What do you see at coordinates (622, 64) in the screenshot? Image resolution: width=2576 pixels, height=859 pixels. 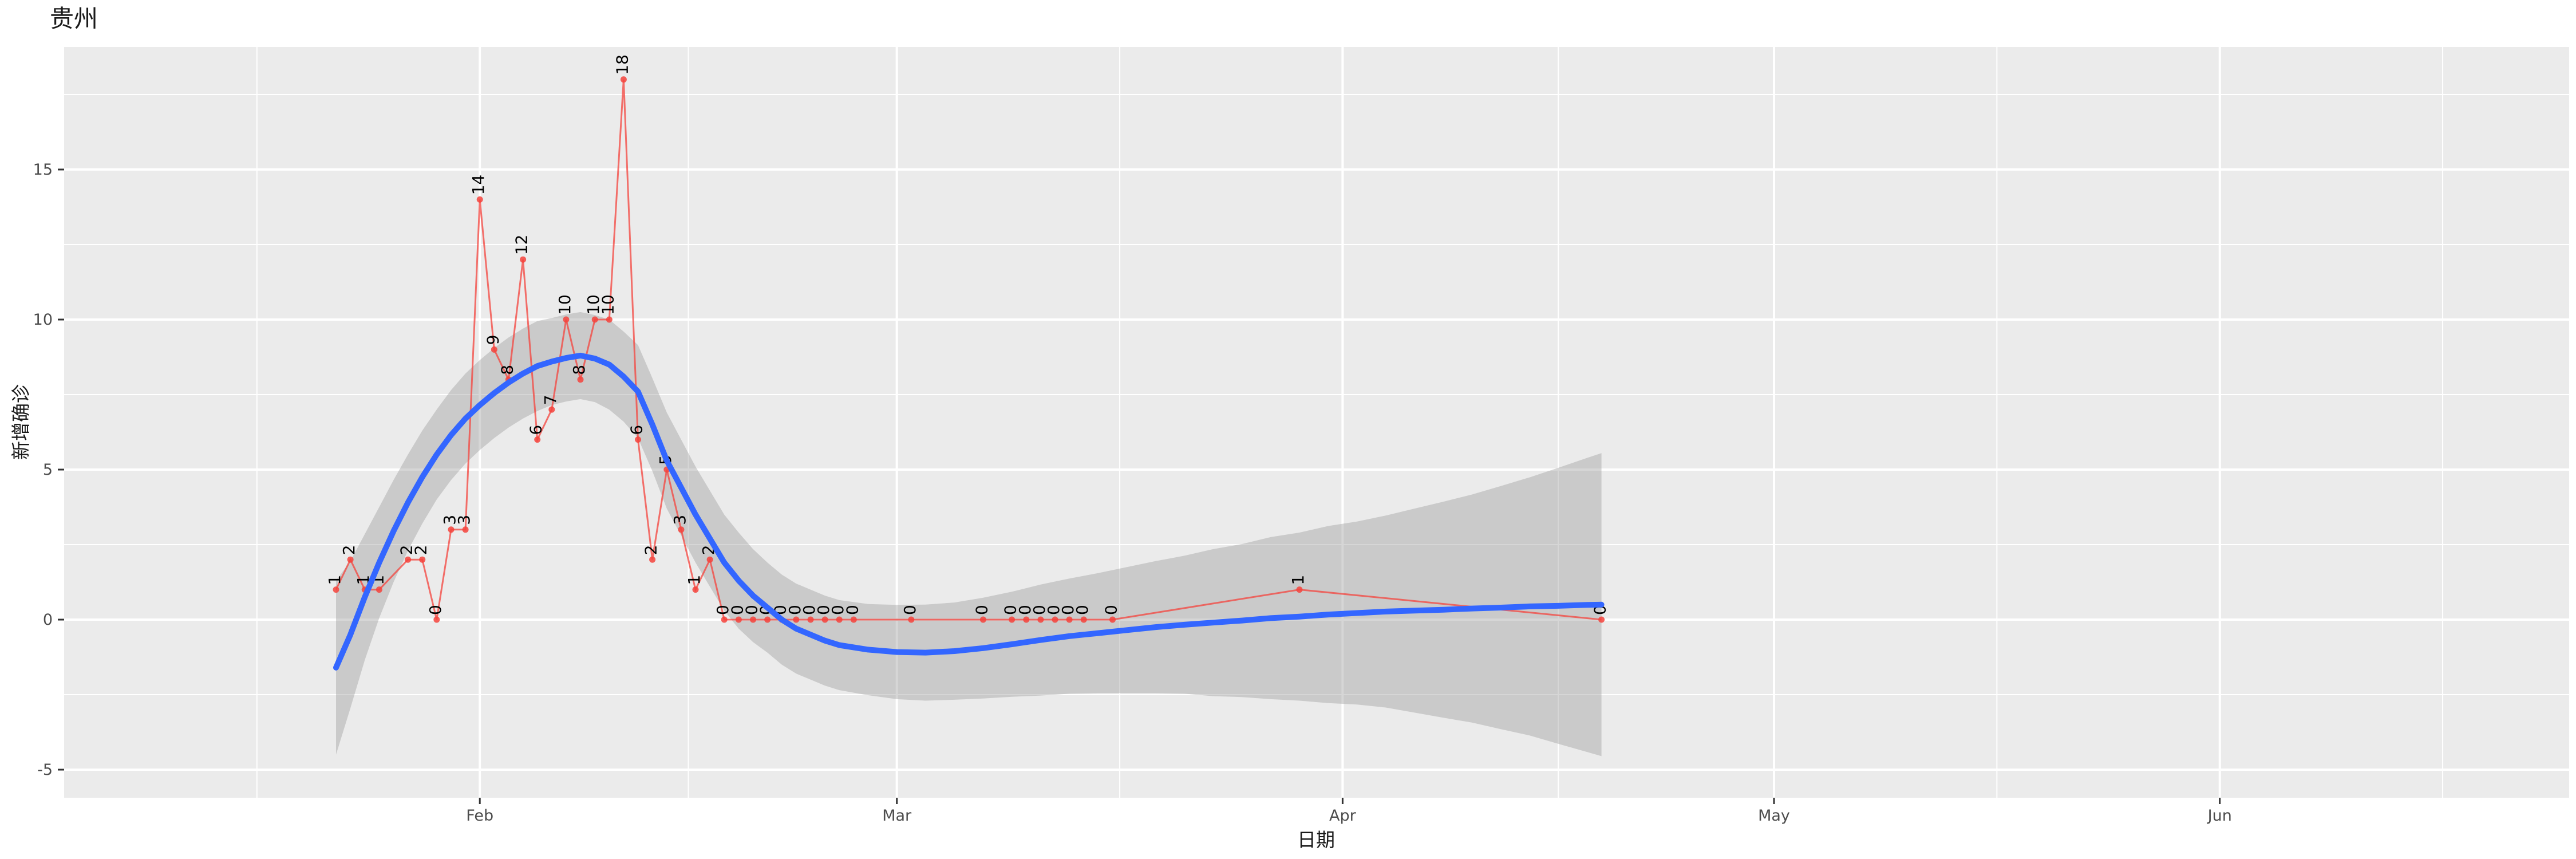 I see `point-label: 18` at bounding box center [622, 64].